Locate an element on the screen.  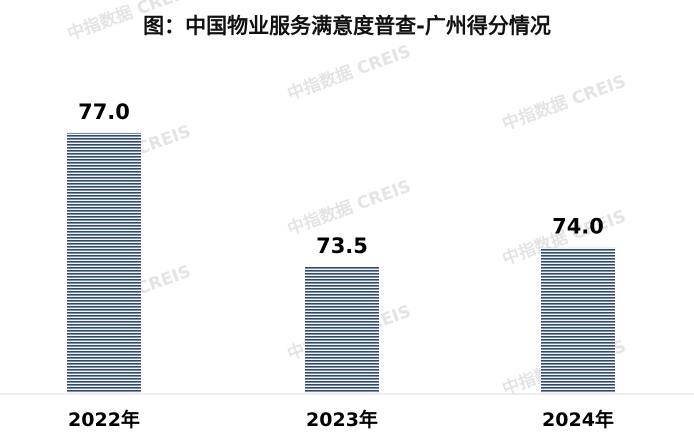
value-label-2: 73.5 is located at coordinates (342, 246).